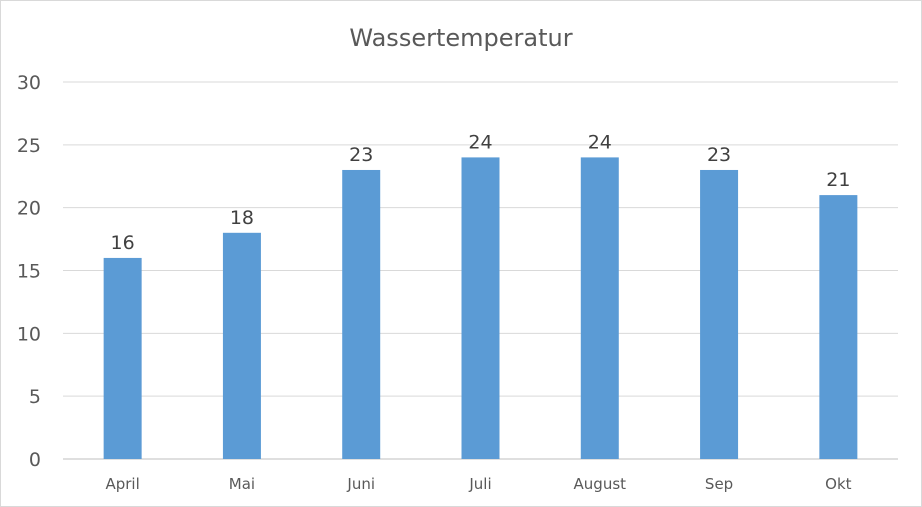 The width and height of the screenshot is (922, 507). I want to click on bar-sep, so click(719, 314).